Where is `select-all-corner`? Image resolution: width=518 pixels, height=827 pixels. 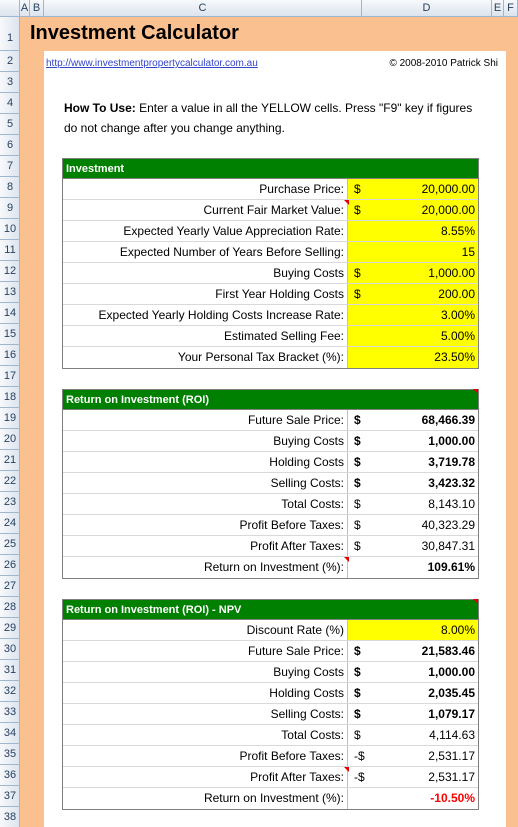
select-all-corner is located at coordinates (10, 8).